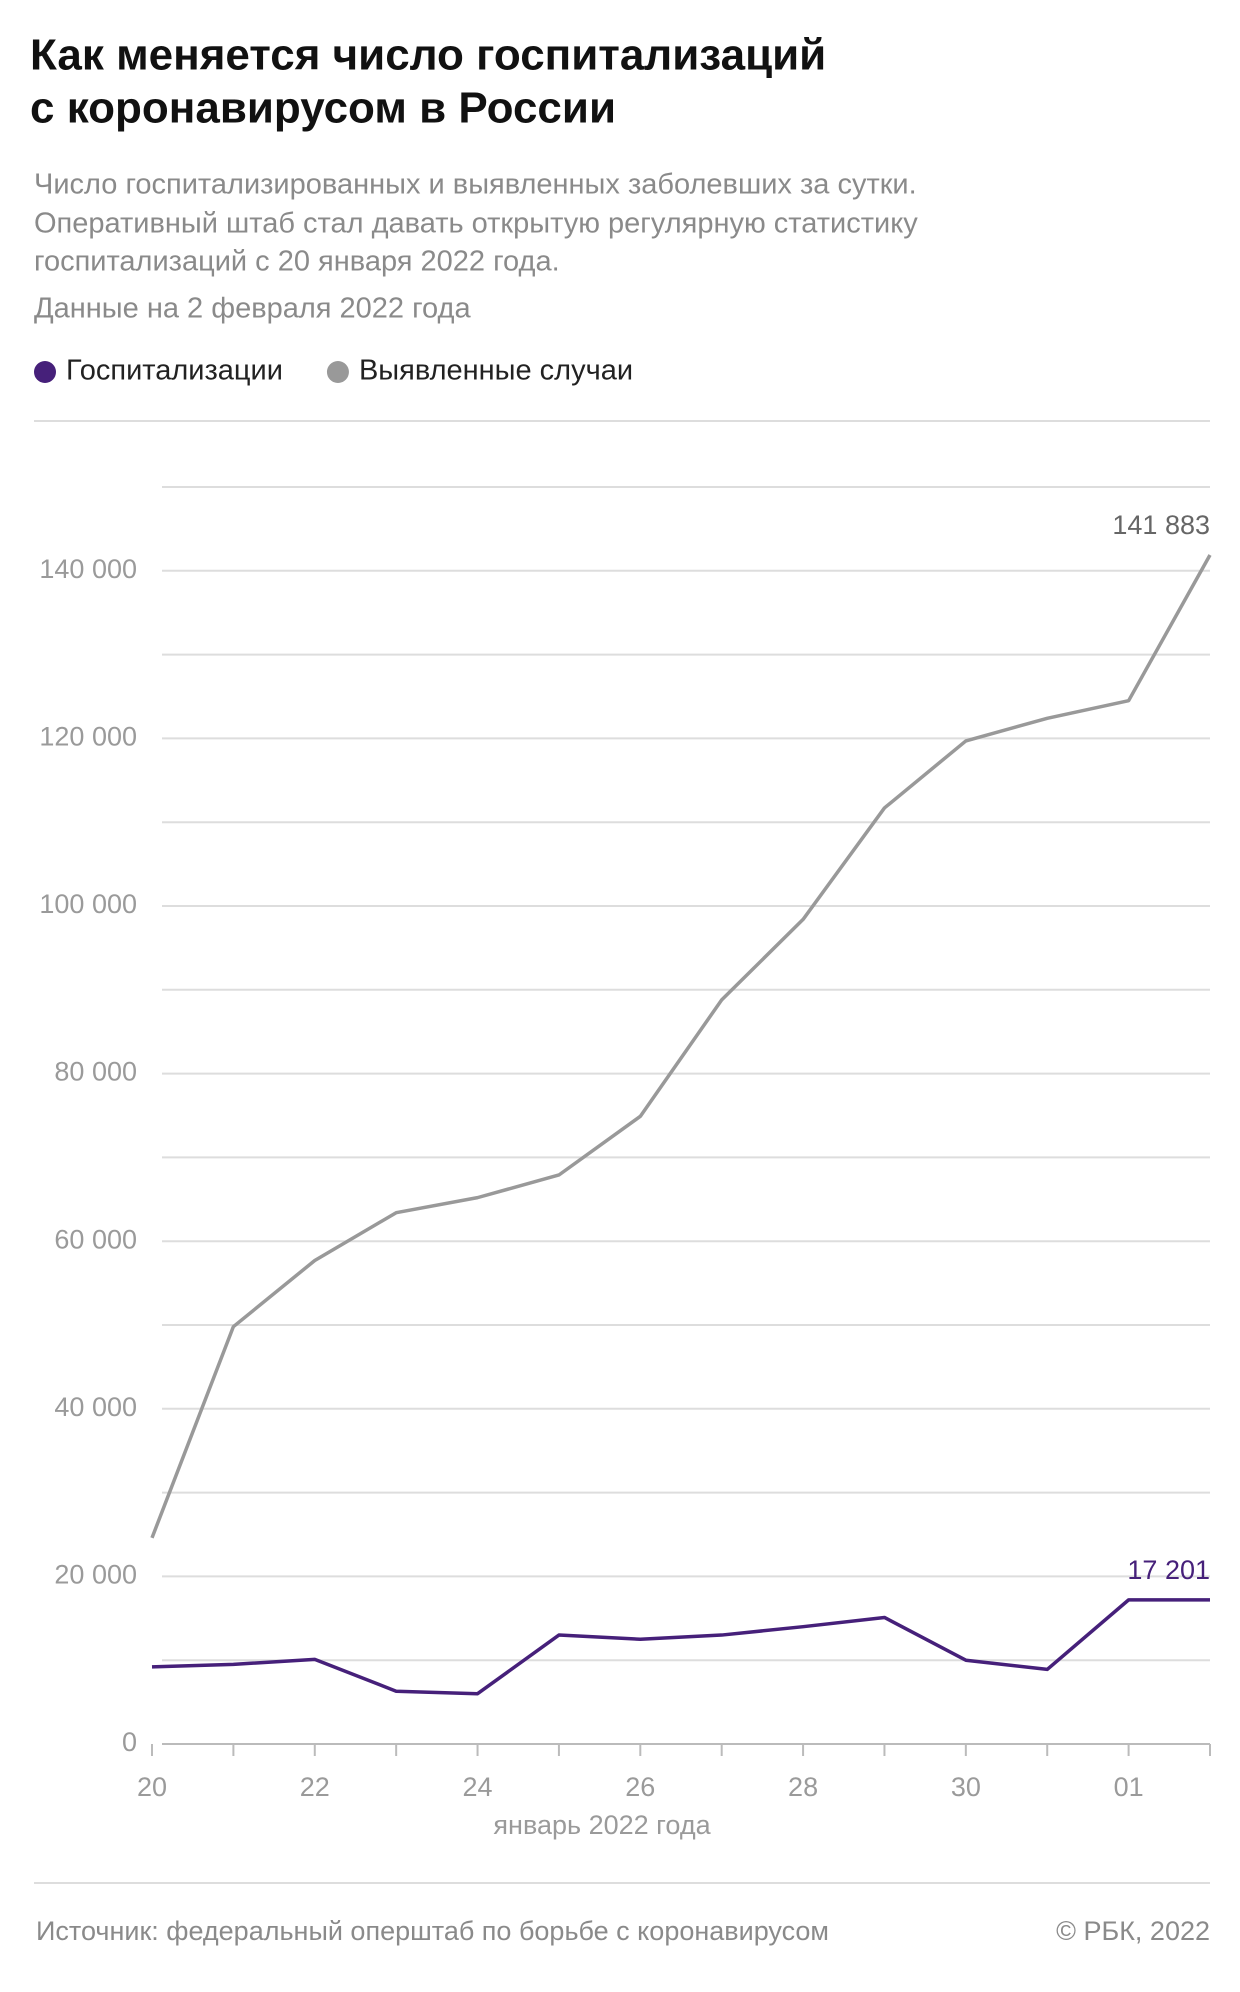 The height and width of the screenshot is (1992, 1240). Describe the element at coordinates (323, 108) in the screenshot. I see `chart-title: с коронавирусом в России` at that location.